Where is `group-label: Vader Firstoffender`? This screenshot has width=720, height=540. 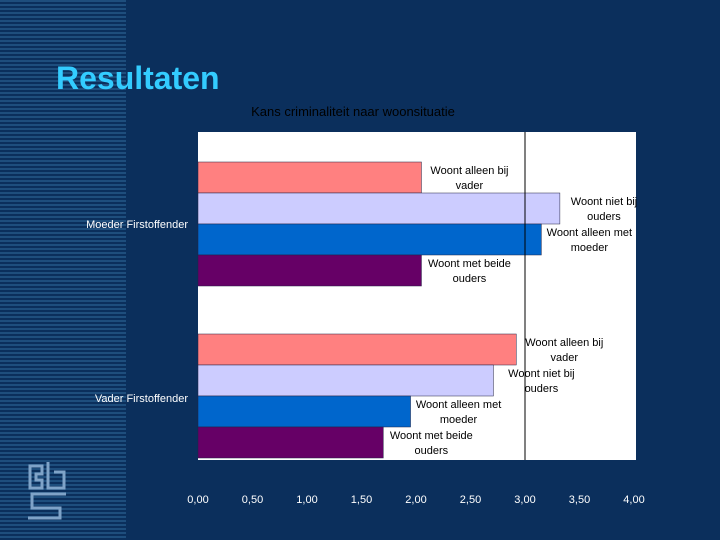 group-label: Vader Firstoffender is located at coordinates (141, 399).